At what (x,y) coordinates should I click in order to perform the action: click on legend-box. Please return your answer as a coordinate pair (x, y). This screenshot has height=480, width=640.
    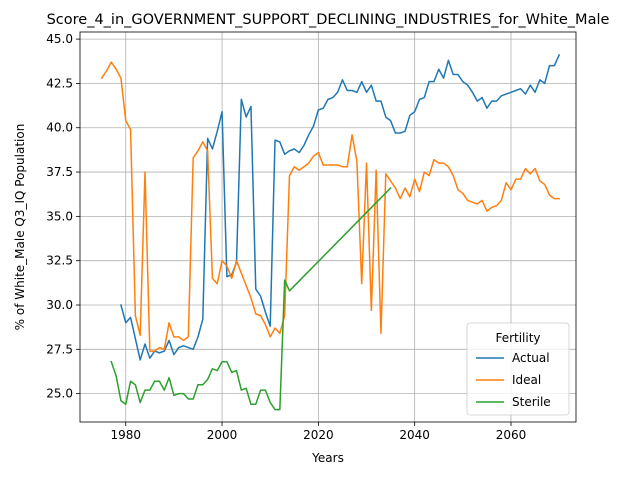
    Looking at the image, I should click on (518, 369).